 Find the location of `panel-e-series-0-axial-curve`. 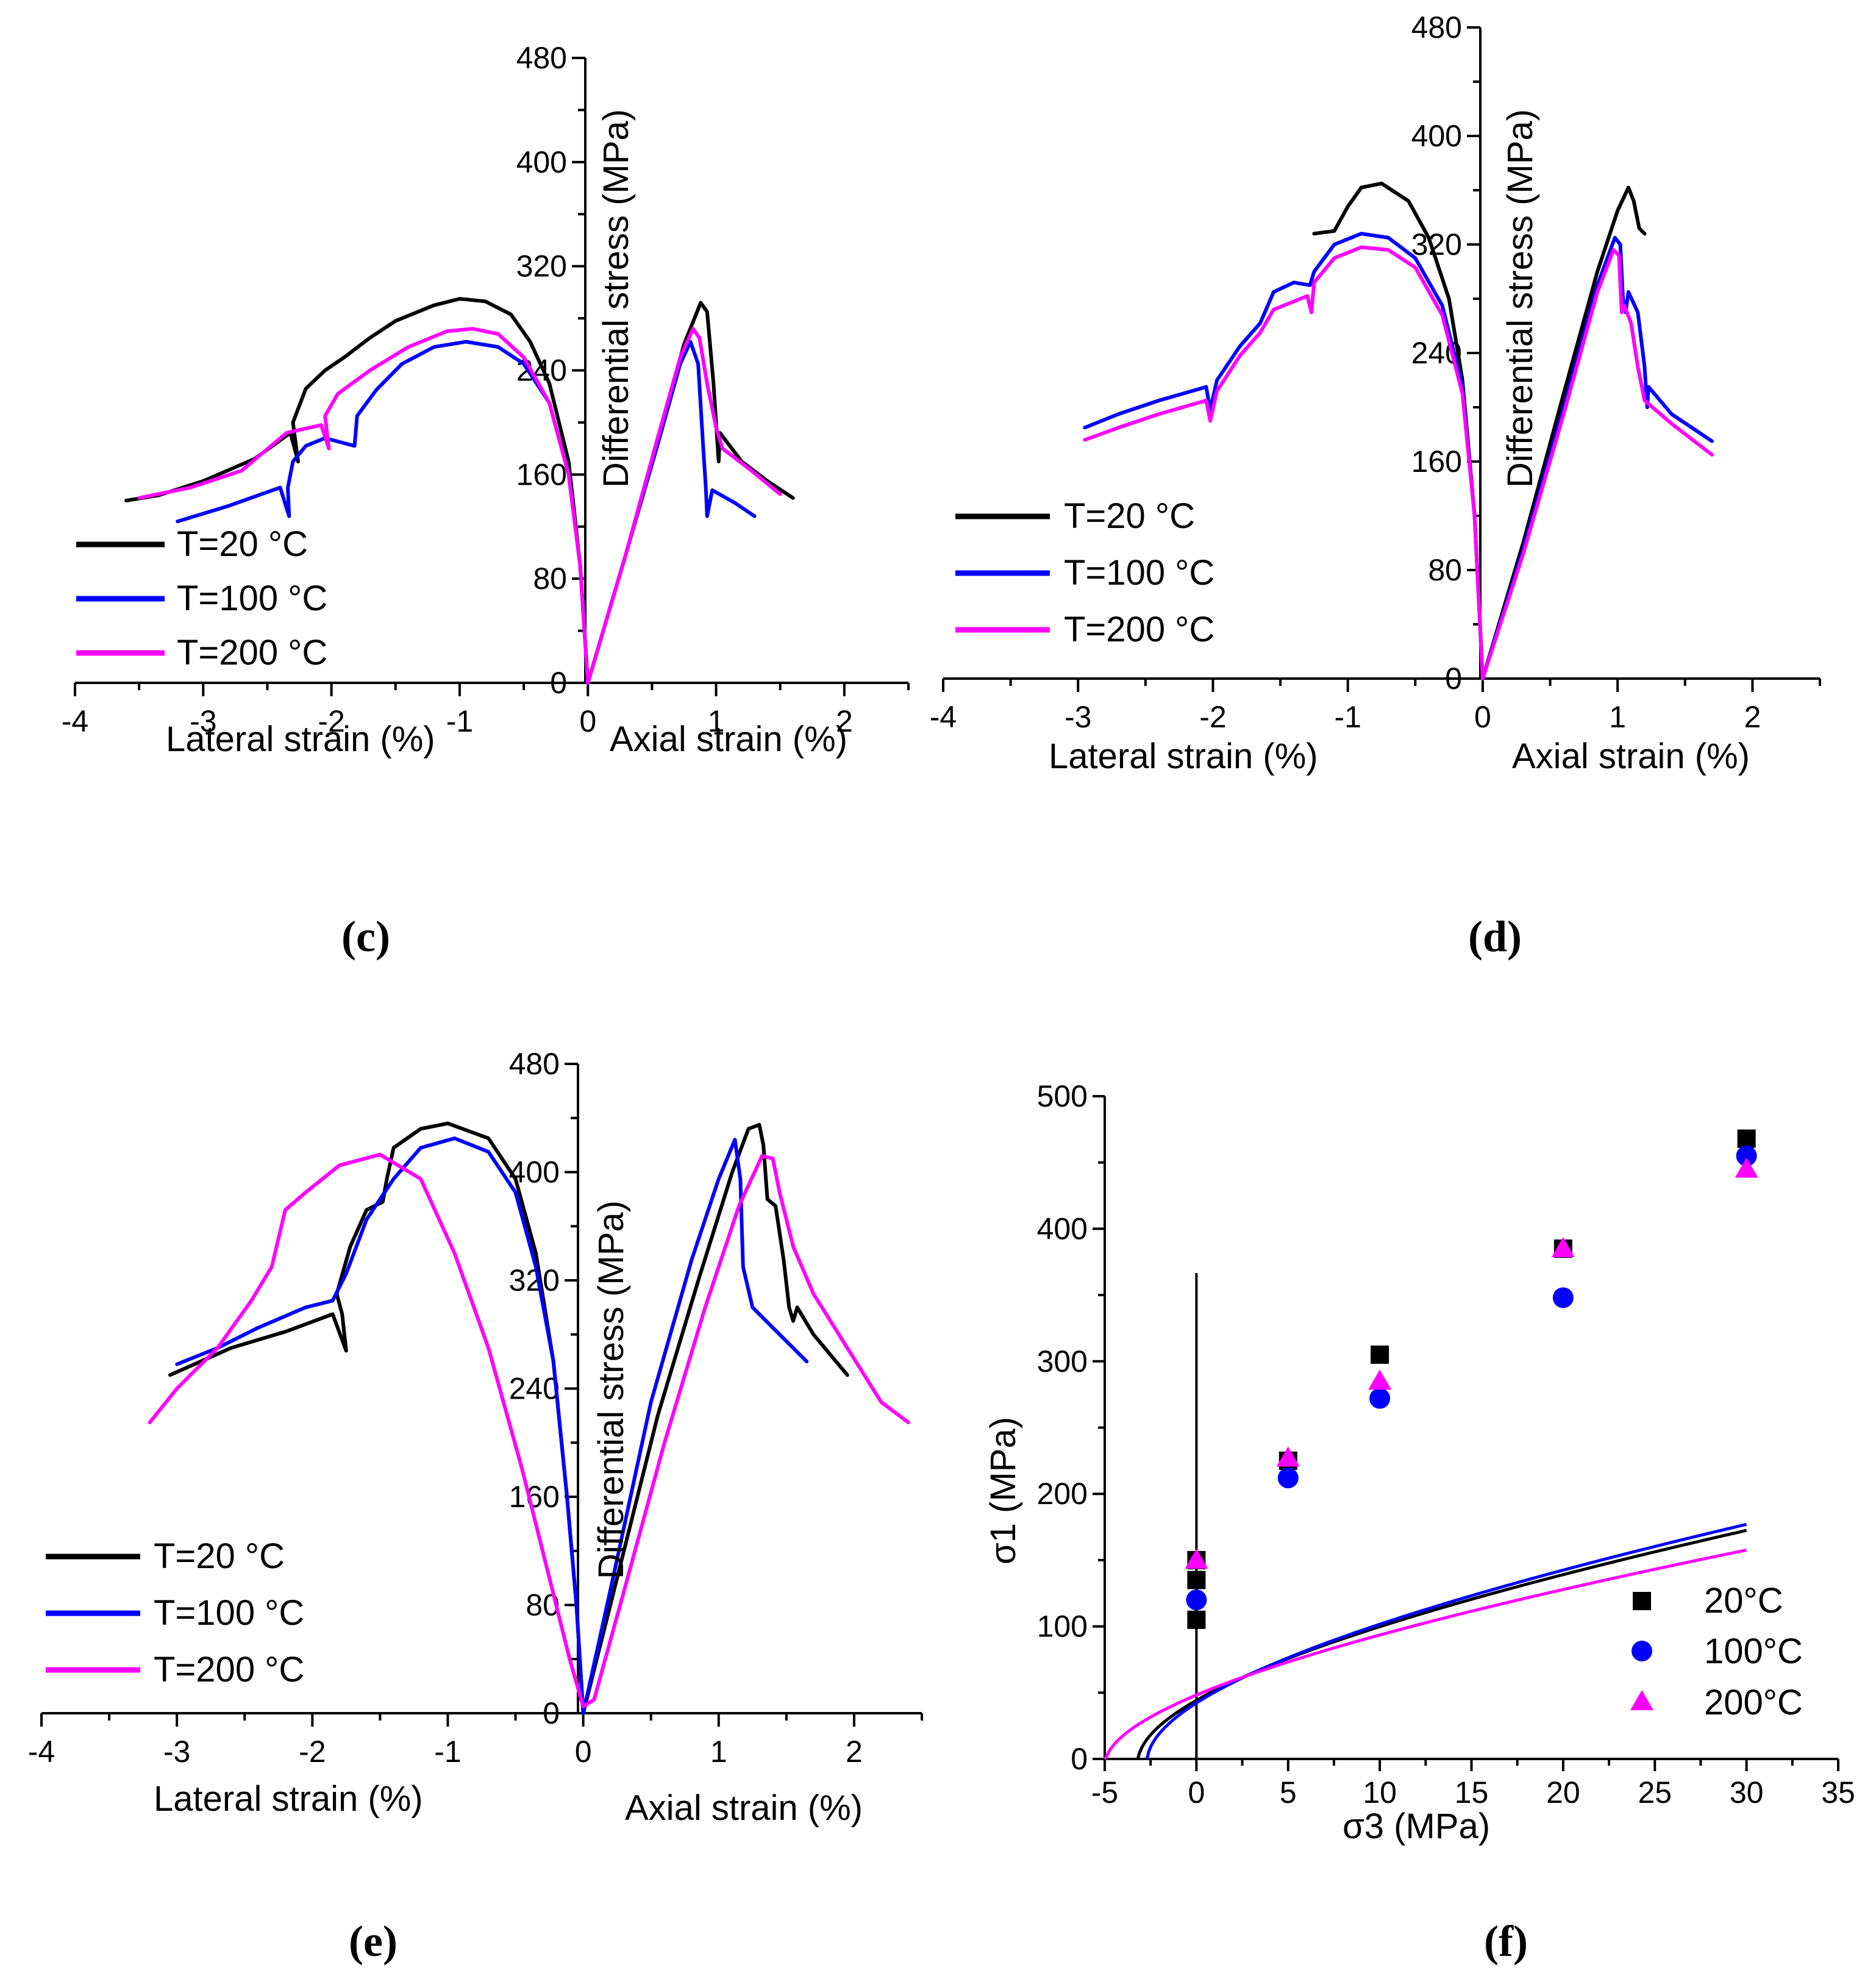

panel-e-series-0-axial-curve is located at coordinates (715, 1418).